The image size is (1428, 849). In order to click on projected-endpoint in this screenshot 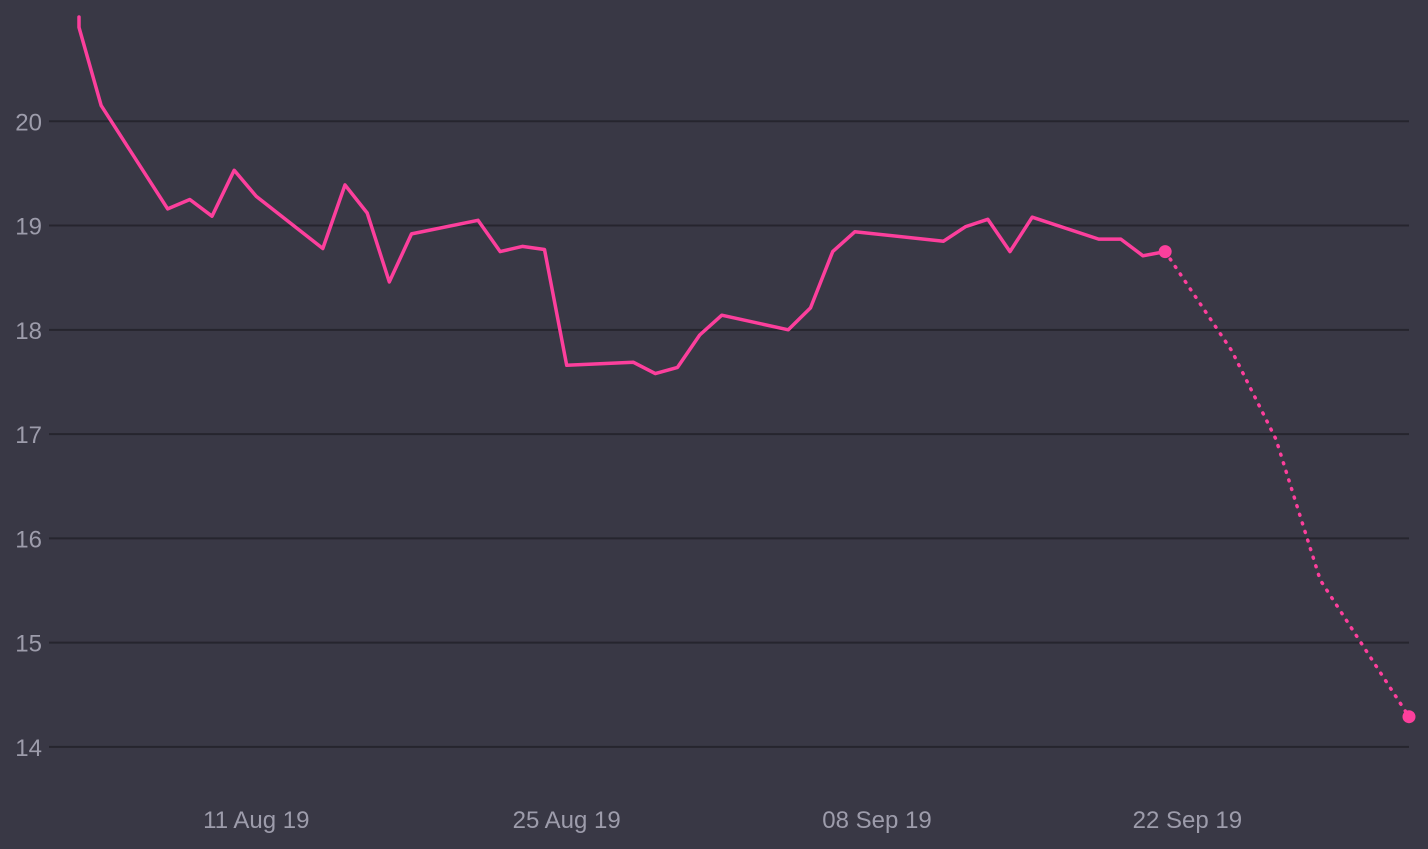, I will do `click(1409, 717)`.